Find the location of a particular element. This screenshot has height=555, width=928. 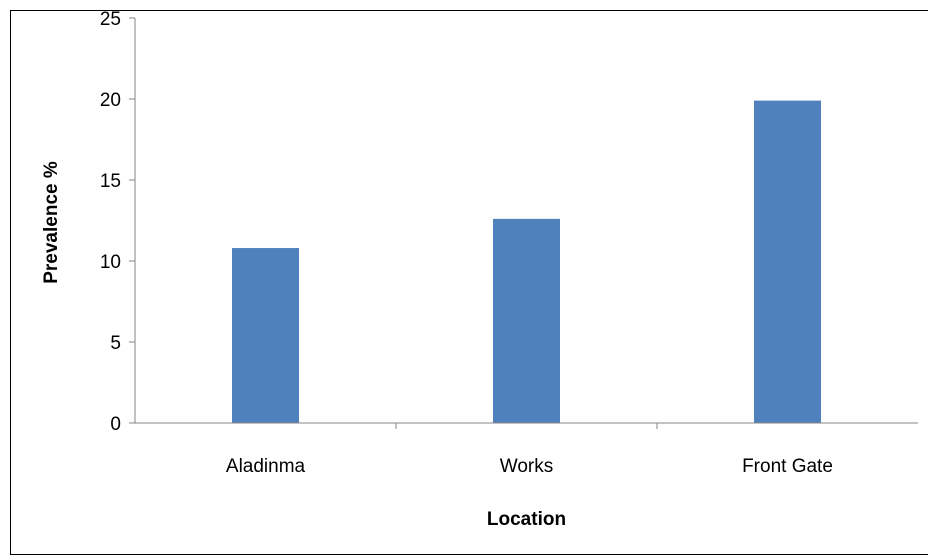

x-category-label: Front Gate is located at coordinates (787, 466).